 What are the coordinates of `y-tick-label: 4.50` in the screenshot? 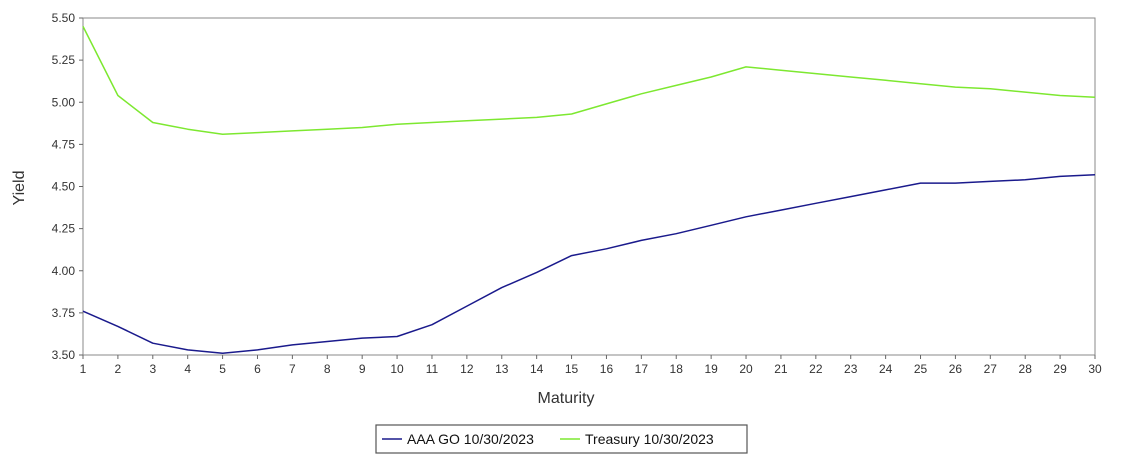 It's located at (64, 187).